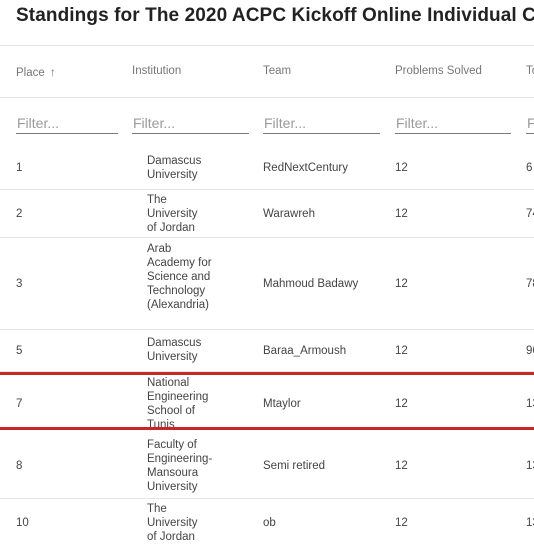  I want to click on column-header-label: Place, so click(30, 73).